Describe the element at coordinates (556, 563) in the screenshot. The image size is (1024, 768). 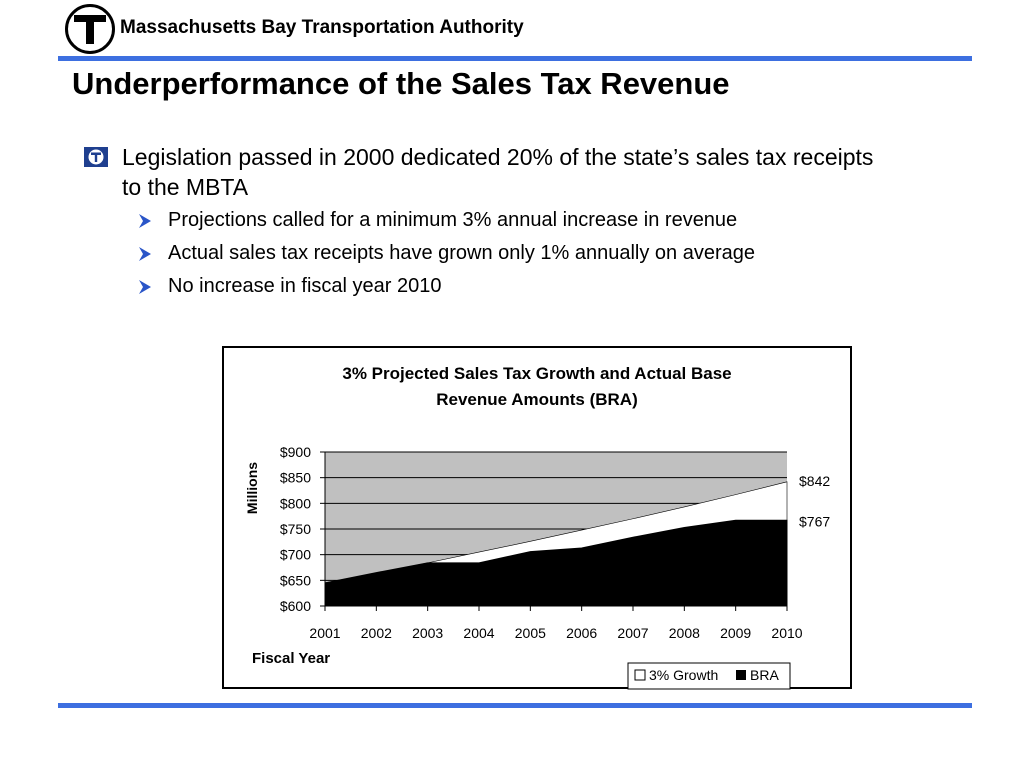
I see `bra-area` at that location.